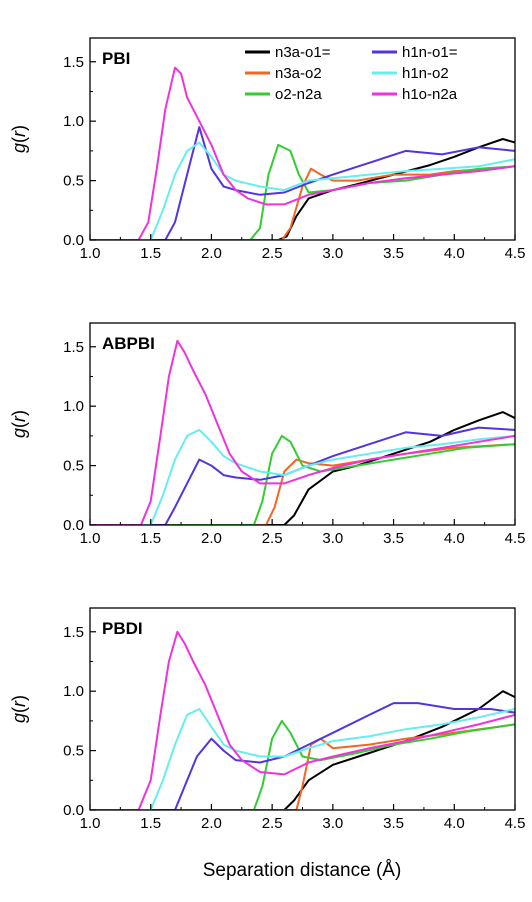 This screenshot has height=902, width=532. Describe the element at coordinates (425, 73) in the screenshot. I see `legend-label: h1n-o2` at that location.